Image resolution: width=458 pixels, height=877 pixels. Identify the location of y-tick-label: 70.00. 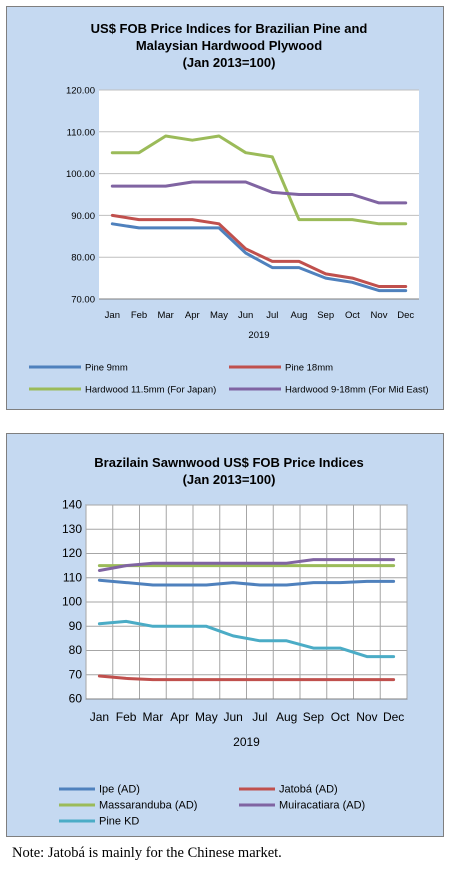
(83, 300).